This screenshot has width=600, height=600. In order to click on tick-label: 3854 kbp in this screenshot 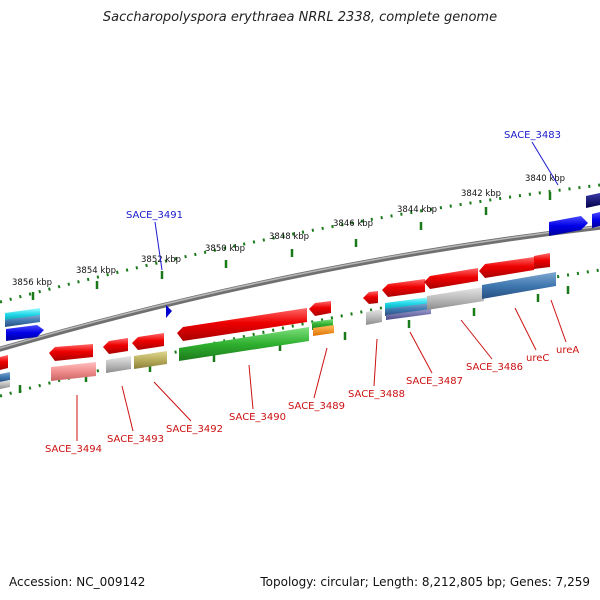, I will do `click(96, 271)`.